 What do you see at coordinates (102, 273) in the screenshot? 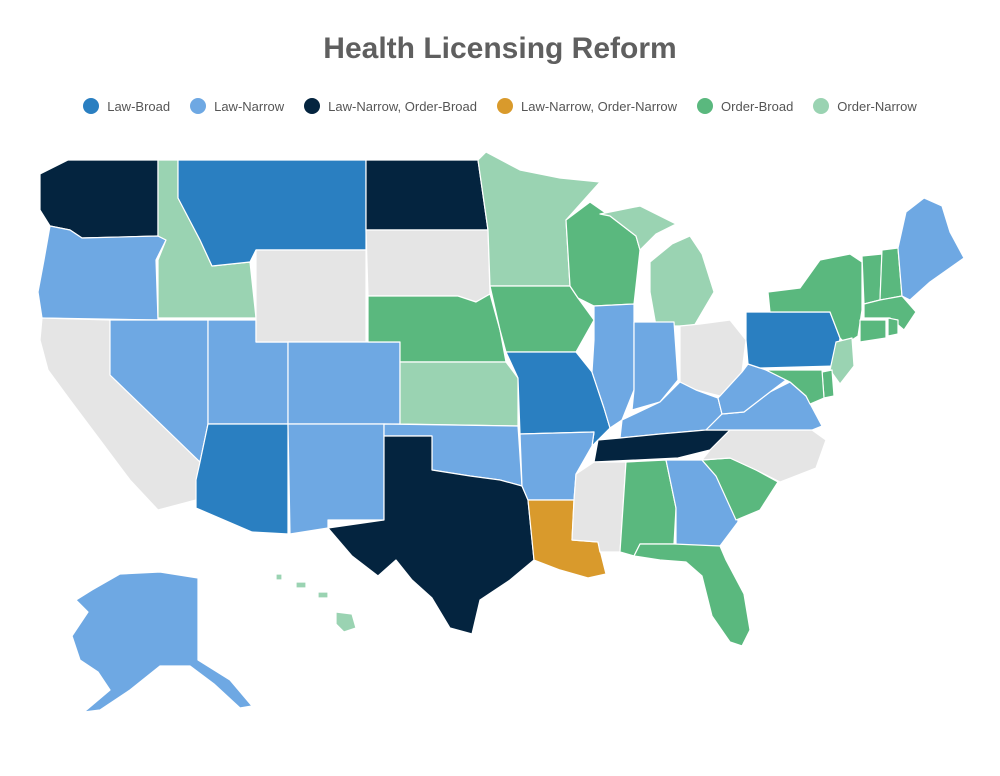
I see `state-or` at bounding box center [102, 273].